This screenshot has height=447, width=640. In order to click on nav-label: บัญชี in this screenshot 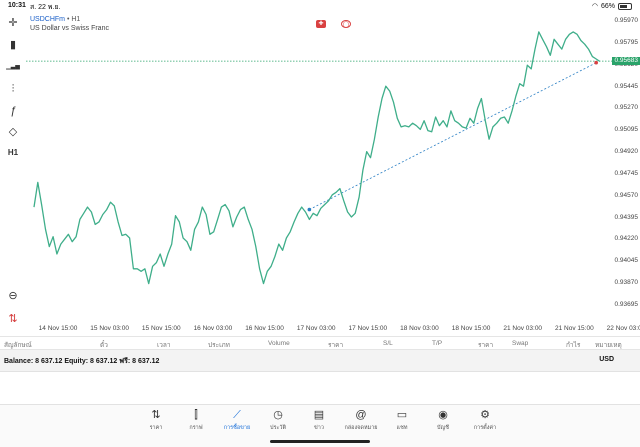, I will do `click(443, 428)`.